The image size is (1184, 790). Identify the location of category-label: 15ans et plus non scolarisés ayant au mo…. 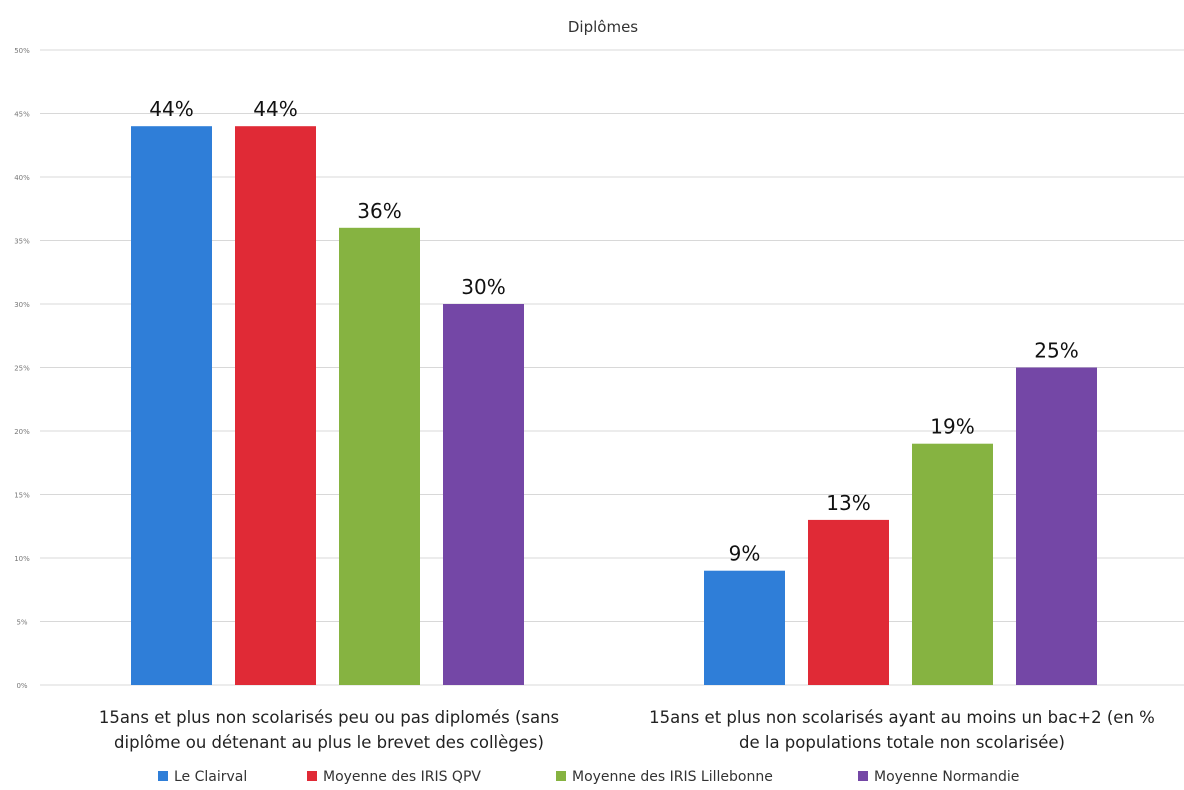
(902, 717).